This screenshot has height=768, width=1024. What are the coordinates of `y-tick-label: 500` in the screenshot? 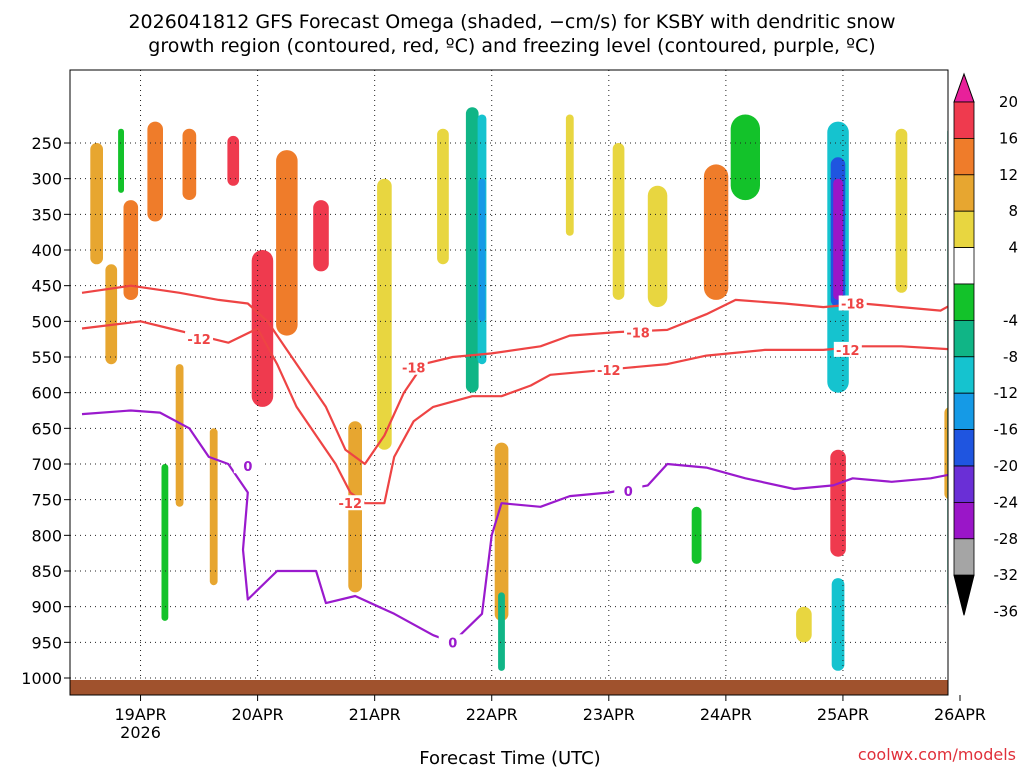 It's located at (46, 321).